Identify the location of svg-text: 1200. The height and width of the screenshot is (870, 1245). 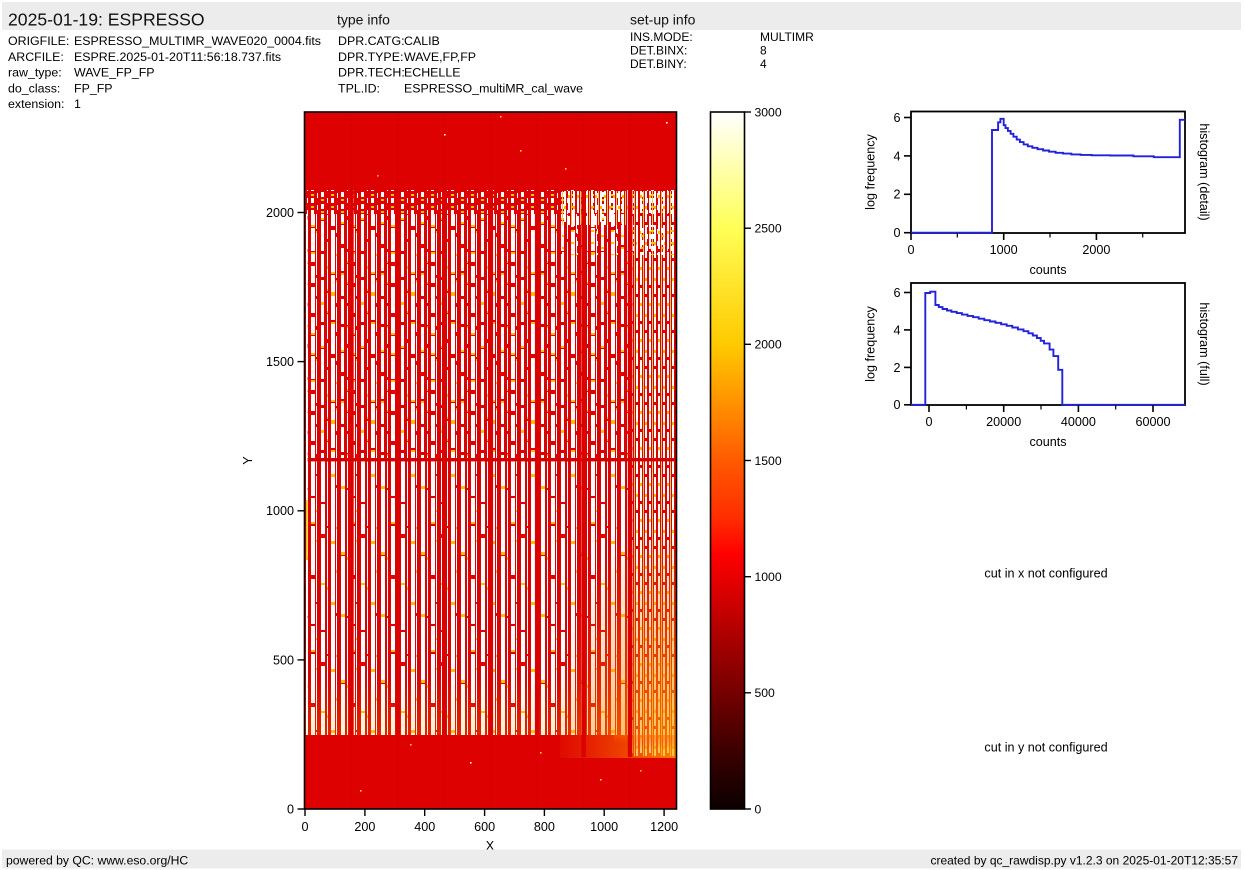
(664, 827).